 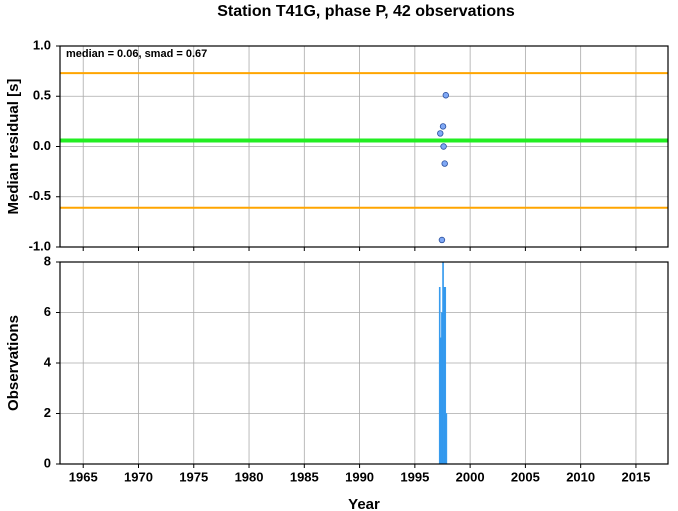 I want to click on x-tick-label: 1965, so click(x=83, y=476).